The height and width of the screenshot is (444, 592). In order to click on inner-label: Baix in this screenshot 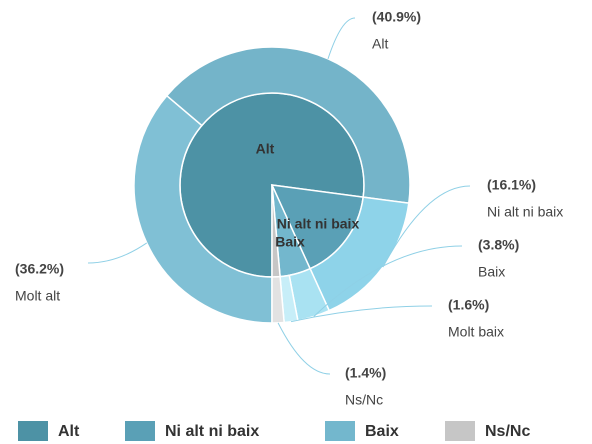, I will do `click(290, 242)`.